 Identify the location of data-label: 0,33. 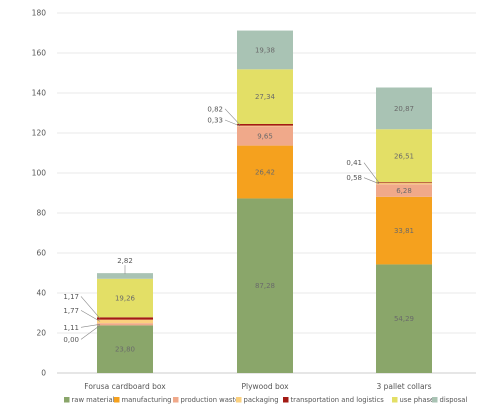
(215, 120).